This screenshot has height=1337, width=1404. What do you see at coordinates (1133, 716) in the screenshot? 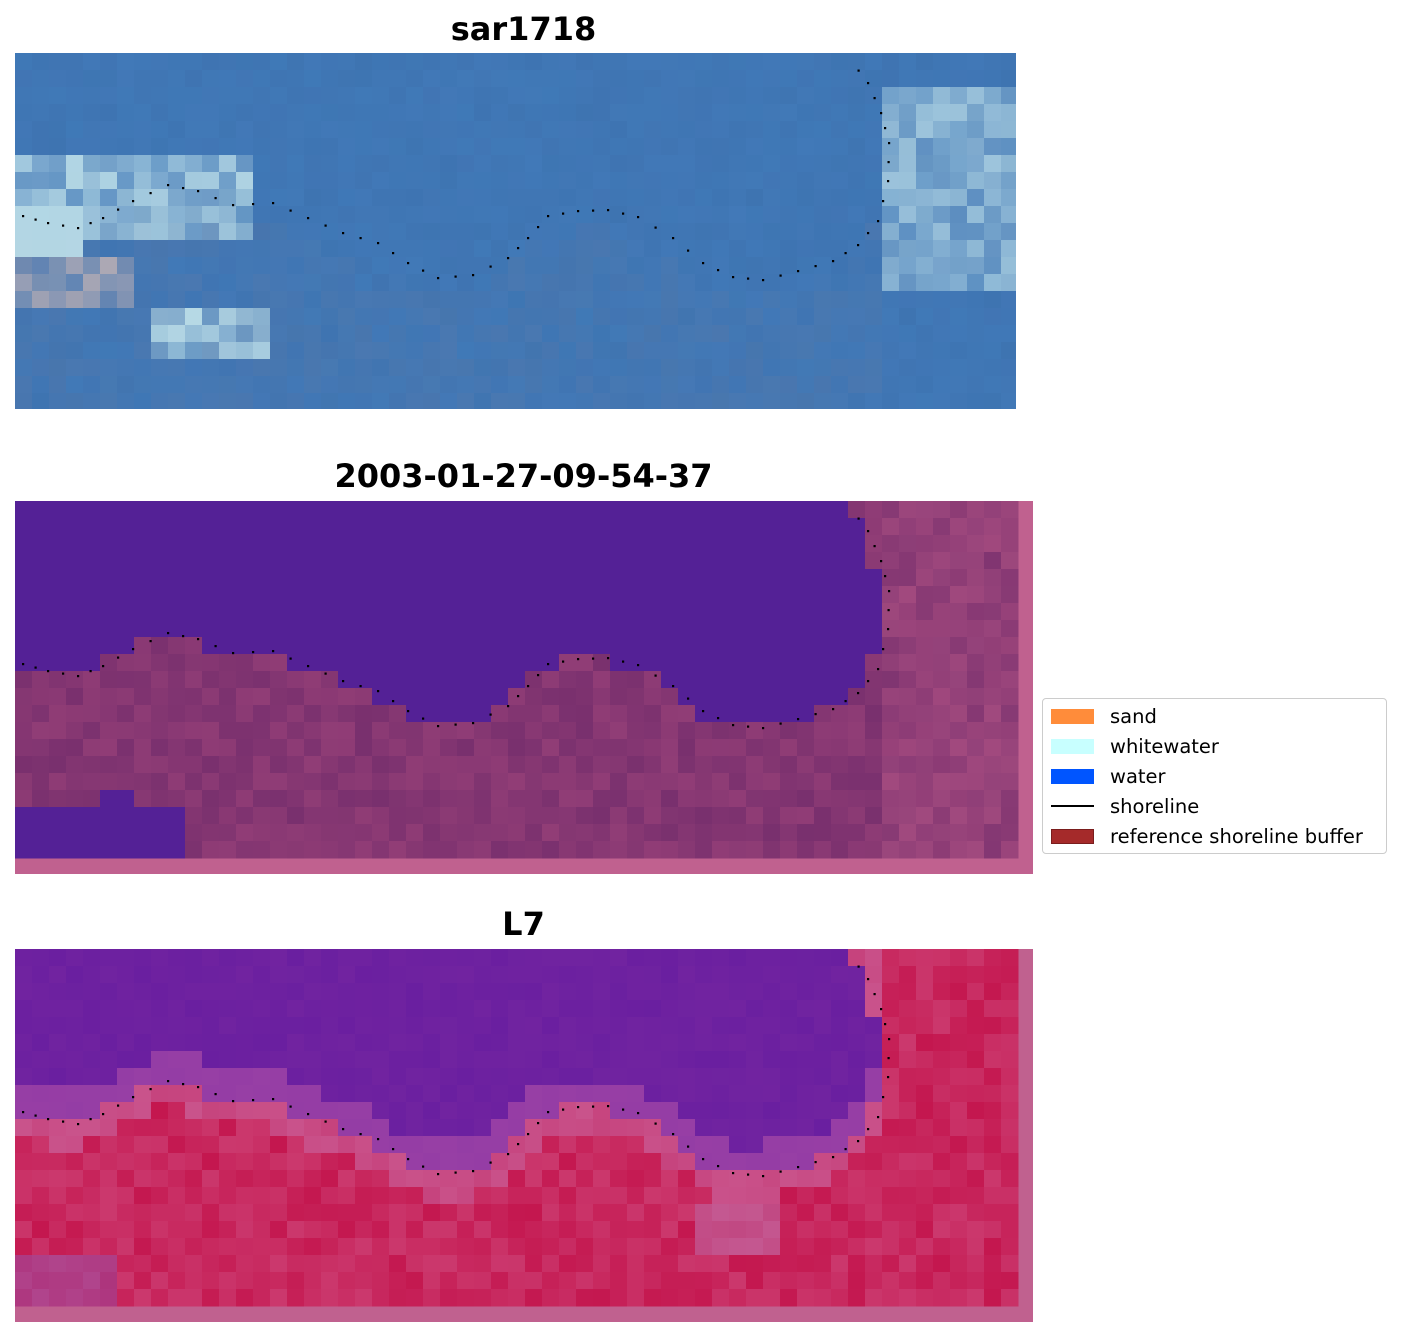
I see `legend-label: sand` at bounding box center [1133, 716].